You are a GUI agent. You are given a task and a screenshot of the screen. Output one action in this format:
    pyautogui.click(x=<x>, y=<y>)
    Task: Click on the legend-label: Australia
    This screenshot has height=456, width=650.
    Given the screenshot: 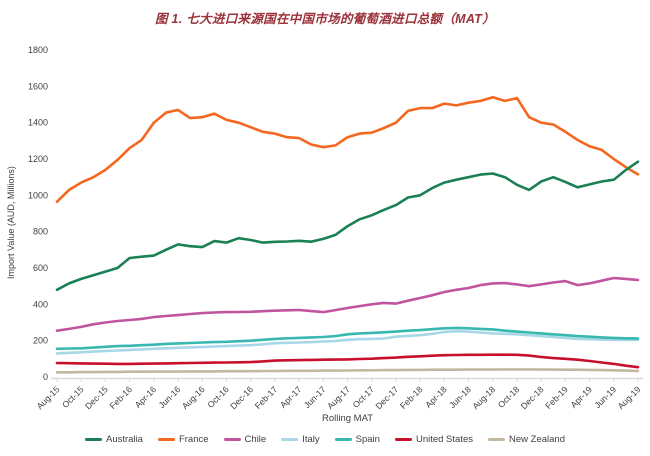 What is the action you would take?
    pyautogui.click(x=124, y=439)
    